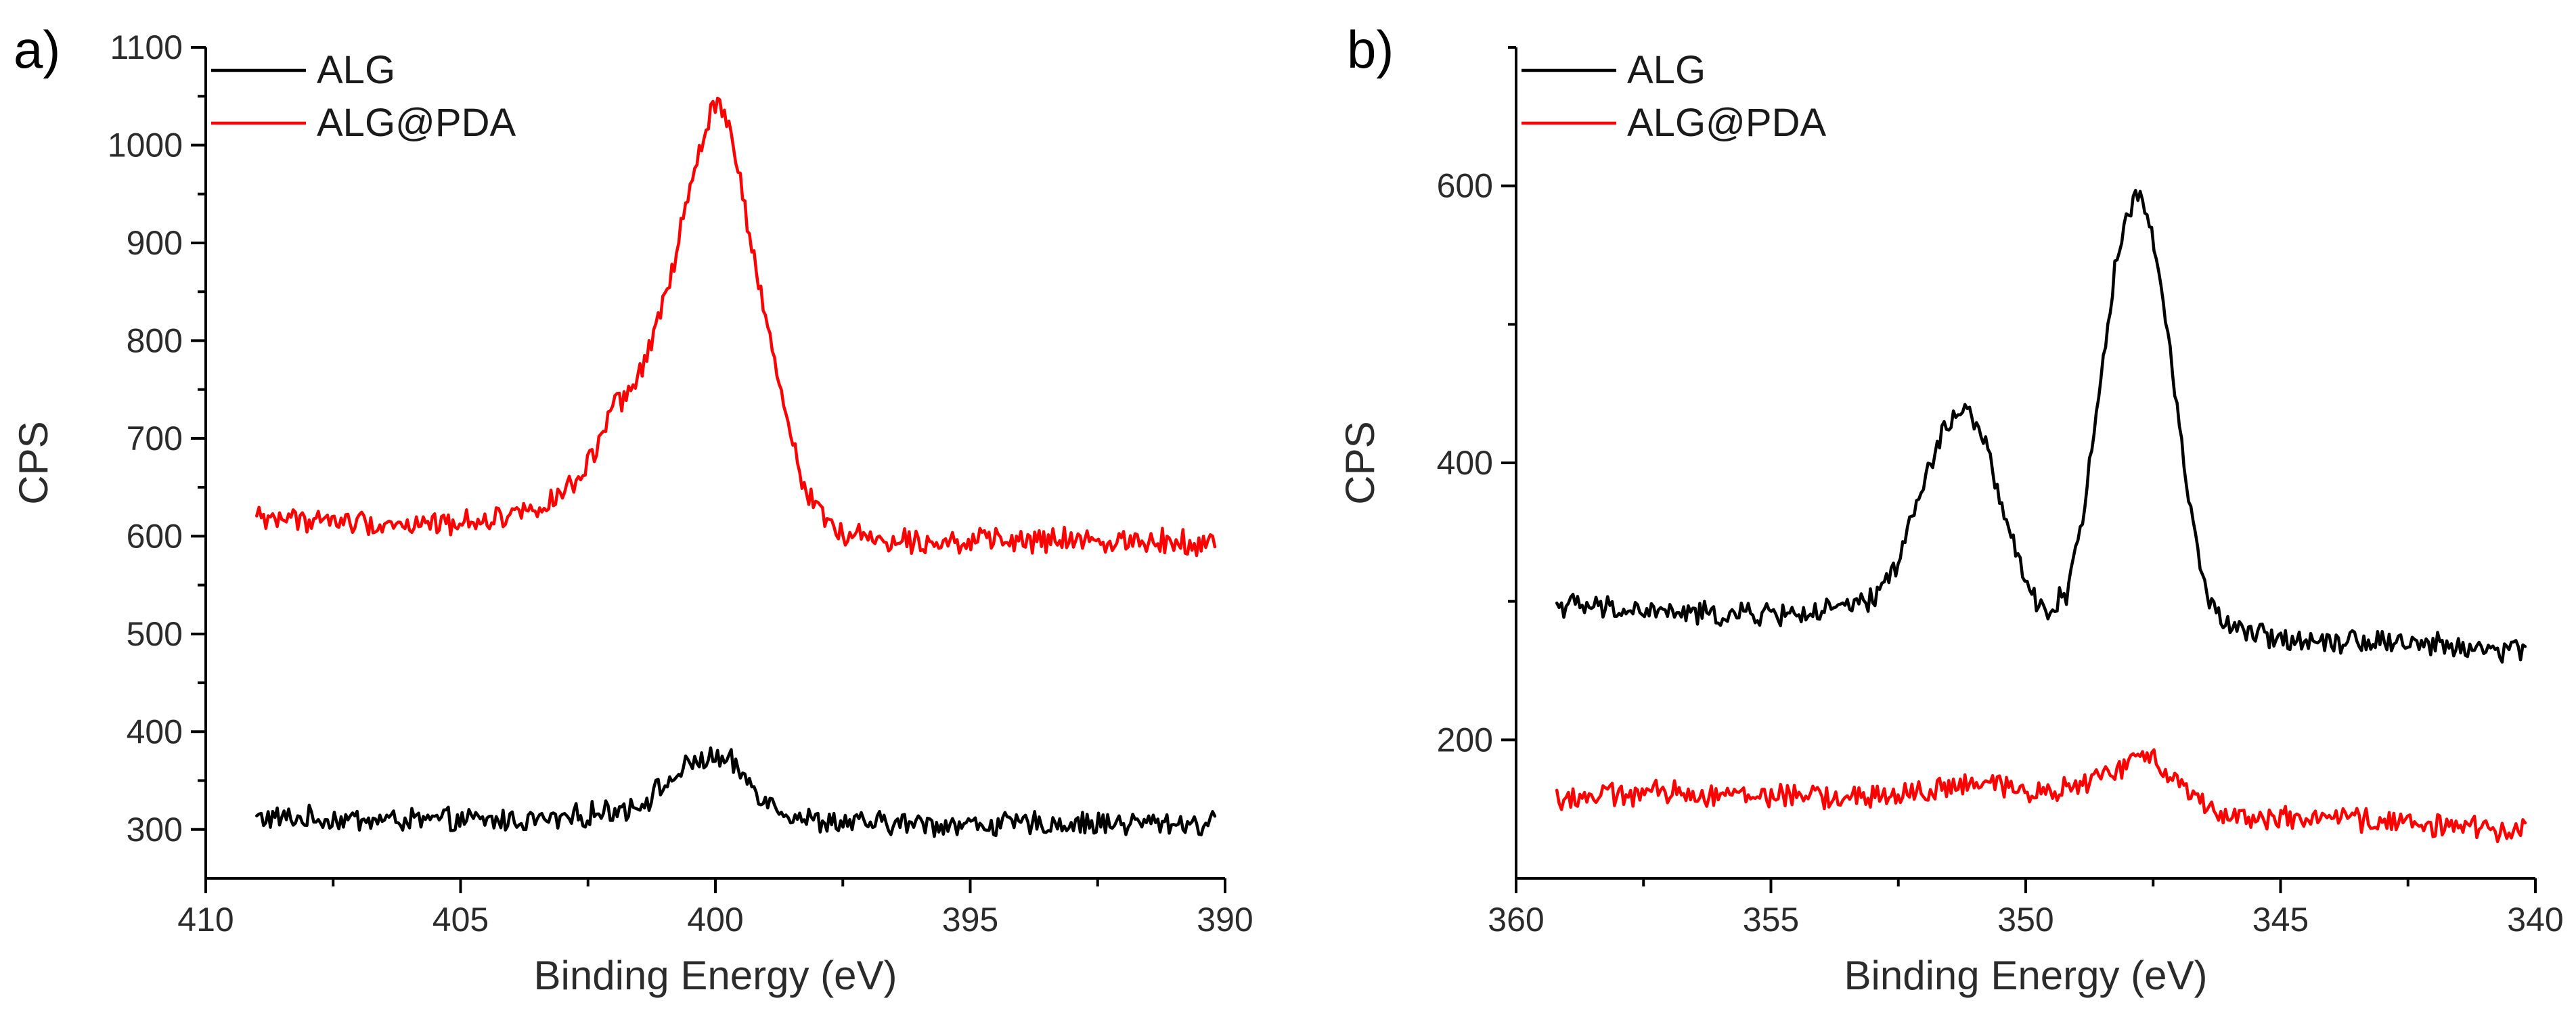 This screenshot has height=1013, width=2576. I want to click on panel-b-y-tick-label: 400, so click(1465, 463).